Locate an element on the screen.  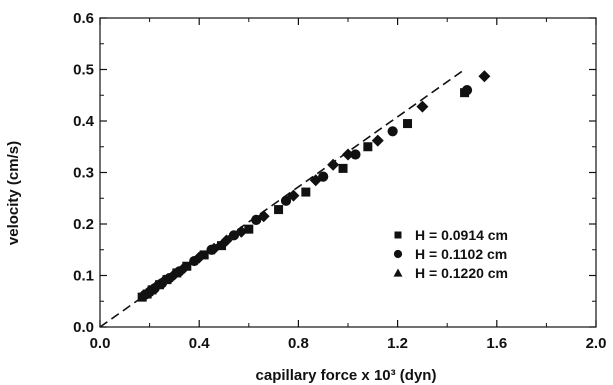
x-tick-label: 1.2 is located at coordinates (397, 343).